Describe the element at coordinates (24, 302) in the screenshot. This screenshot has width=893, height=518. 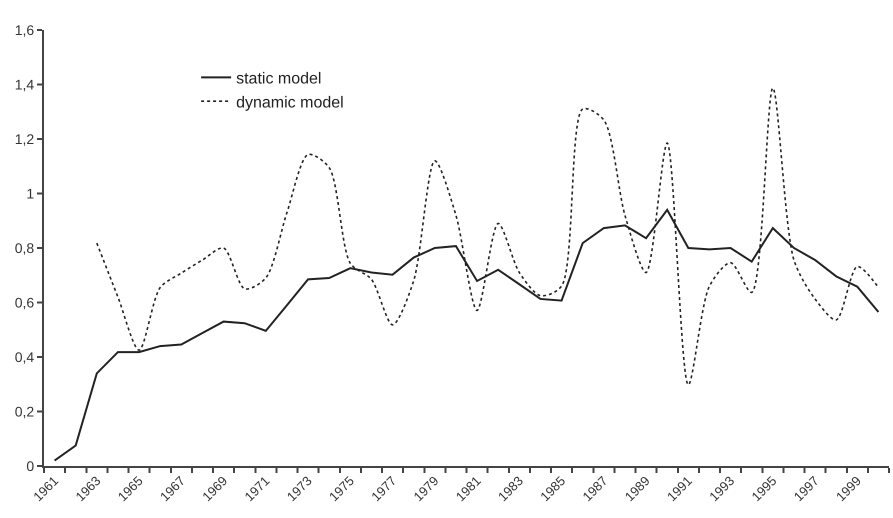
I see `y-tick-label: 0,6` at that location.